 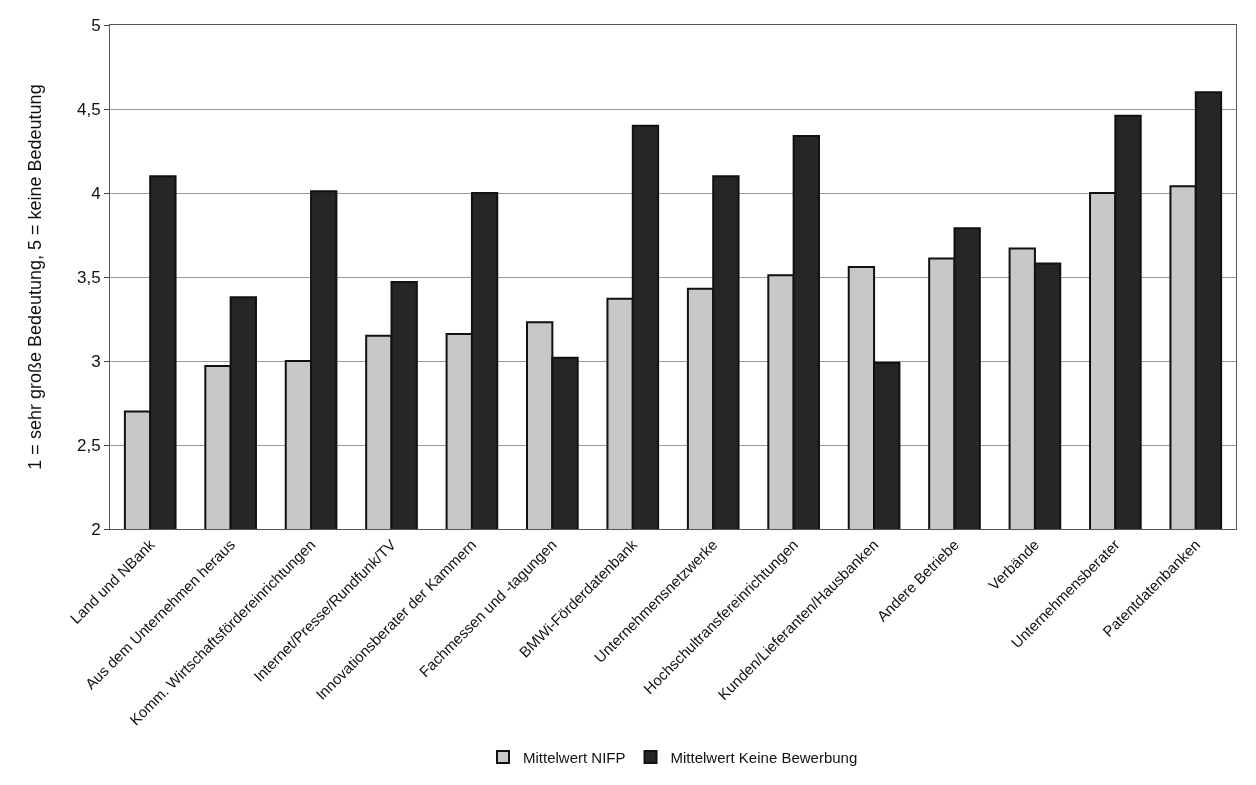 I want to click on y-axis-title: 1 = sehr große Bedeutung, 5 = keine Bedeutung, so click(x=35, y=277).